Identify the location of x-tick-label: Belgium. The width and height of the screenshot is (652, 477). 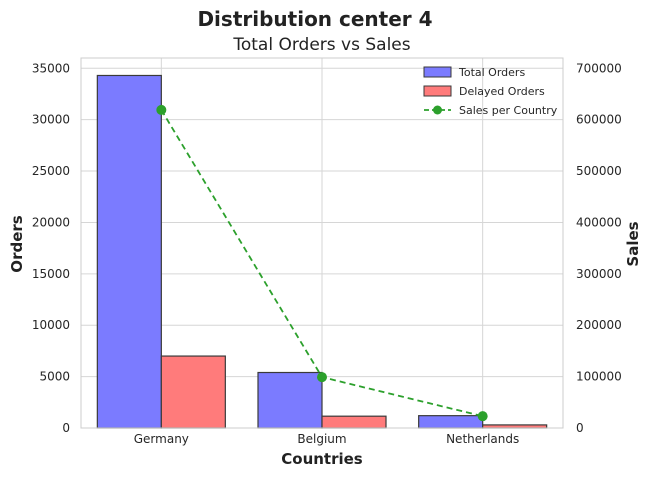
(321, 439).